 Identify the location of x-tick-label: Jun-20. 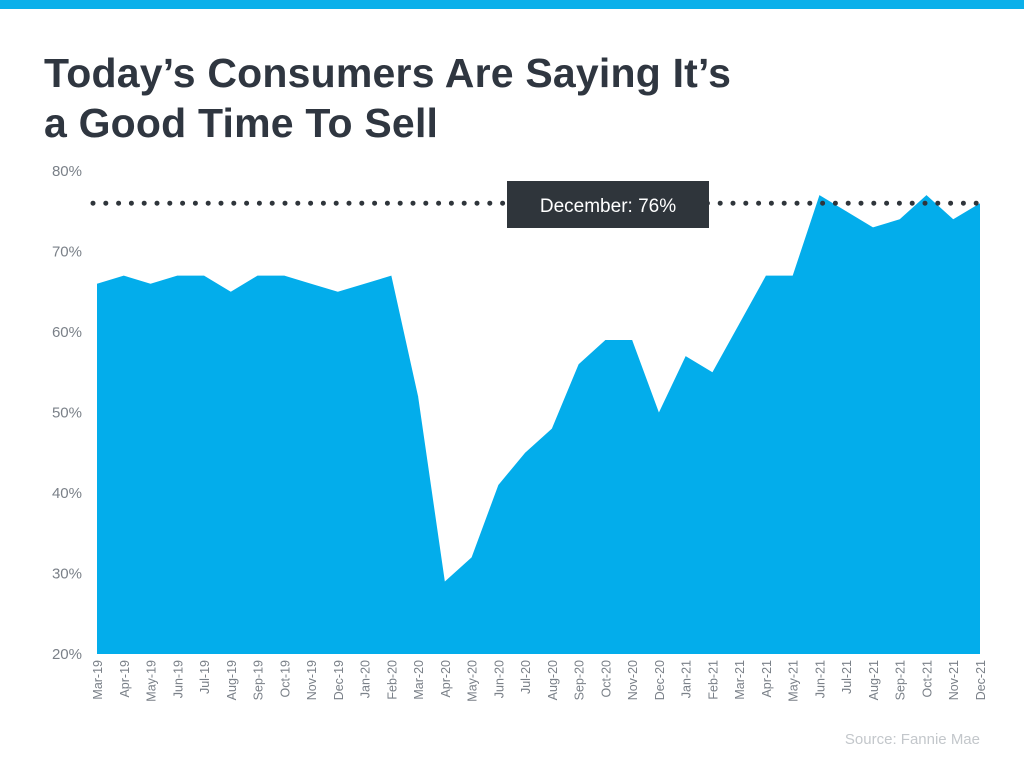
(499, 679).